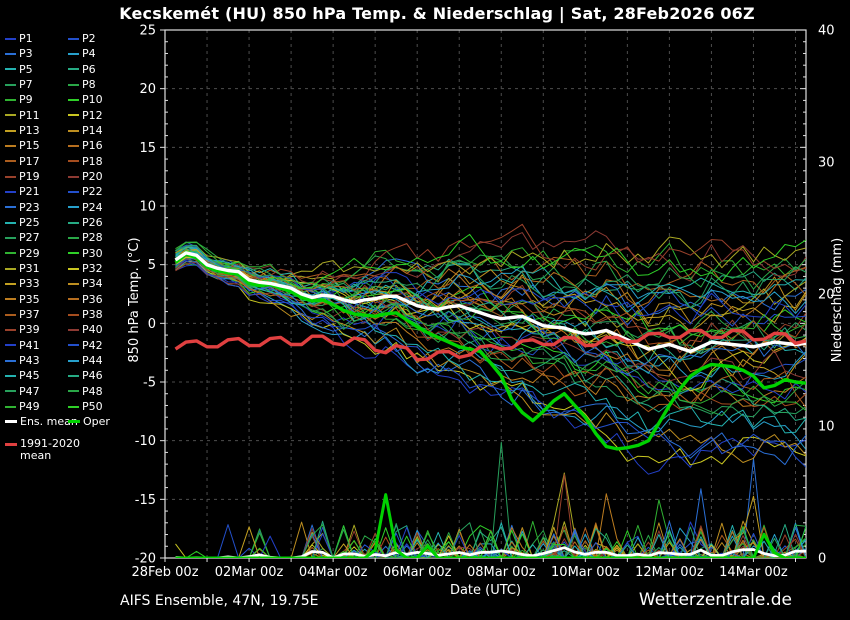  I want to click on legend-member-P50: P50, so click(99, 406).